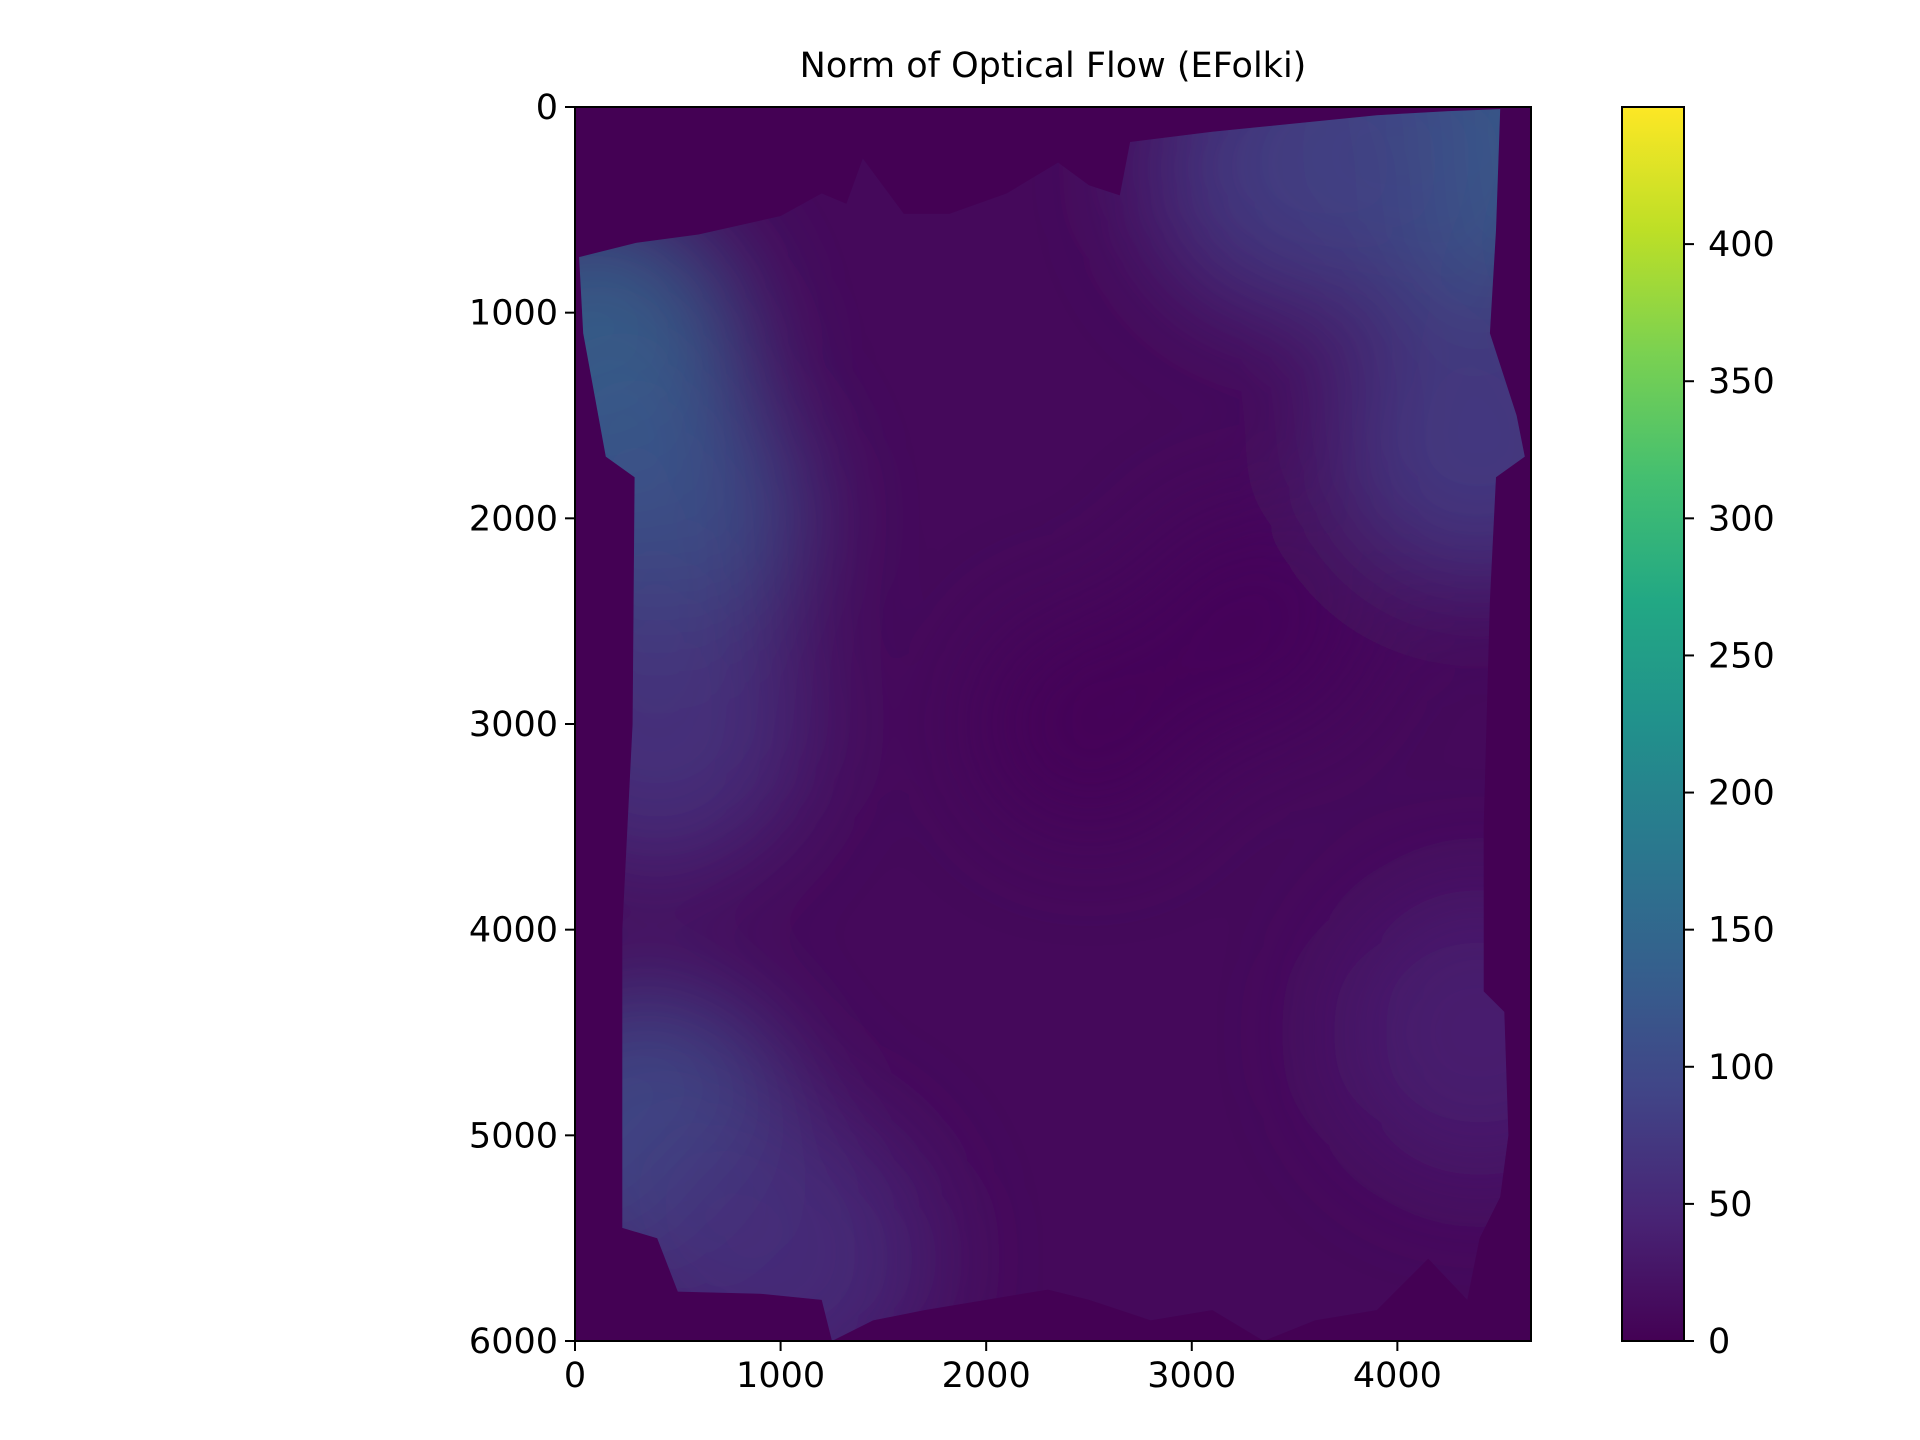 The width and height of the screenshot is (1920, 1440). I want to click on y-axis: 0 1000 2000 3000 4000 5000 6000, so click(522, 725).